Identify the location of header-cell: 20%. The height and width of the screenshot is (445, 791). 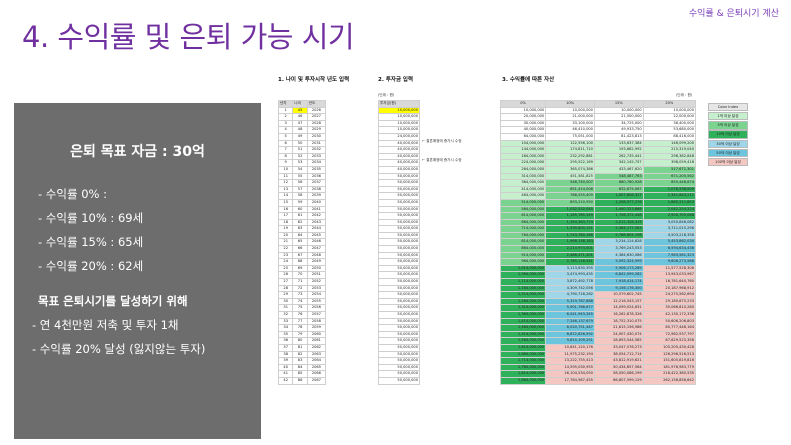
(669, 104).